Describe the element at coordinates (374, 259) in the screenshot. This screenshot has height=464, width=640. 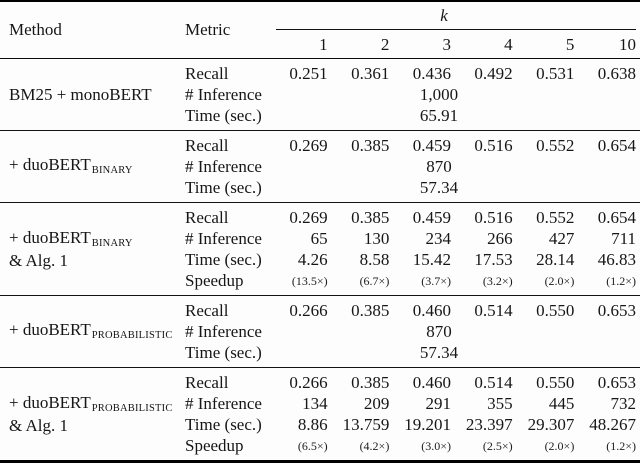
I see `value-cell: 8.58` at that location.